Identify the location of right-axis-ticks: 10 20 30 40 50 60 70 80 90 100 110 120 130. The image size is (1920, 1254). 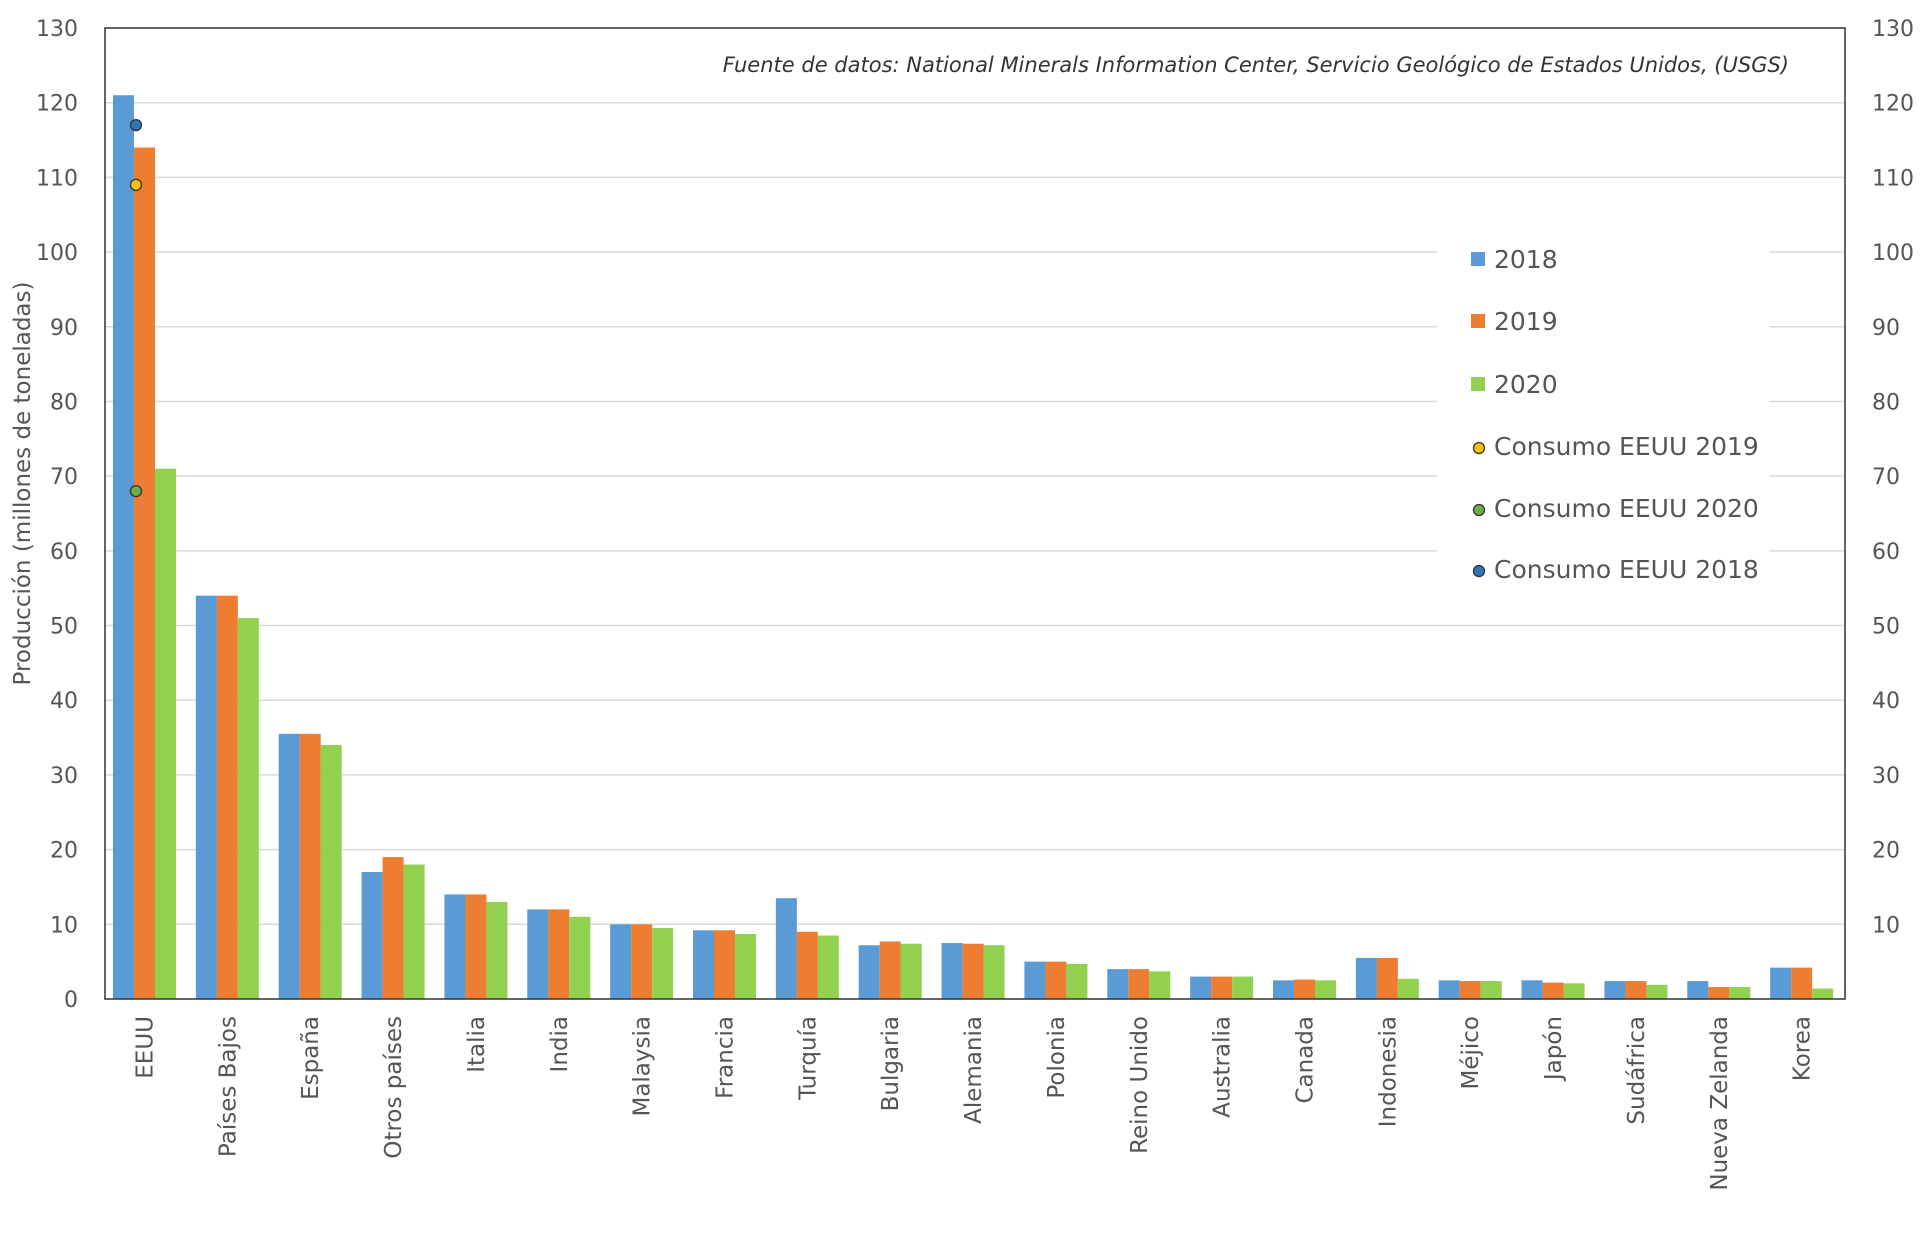
(1893, 477).